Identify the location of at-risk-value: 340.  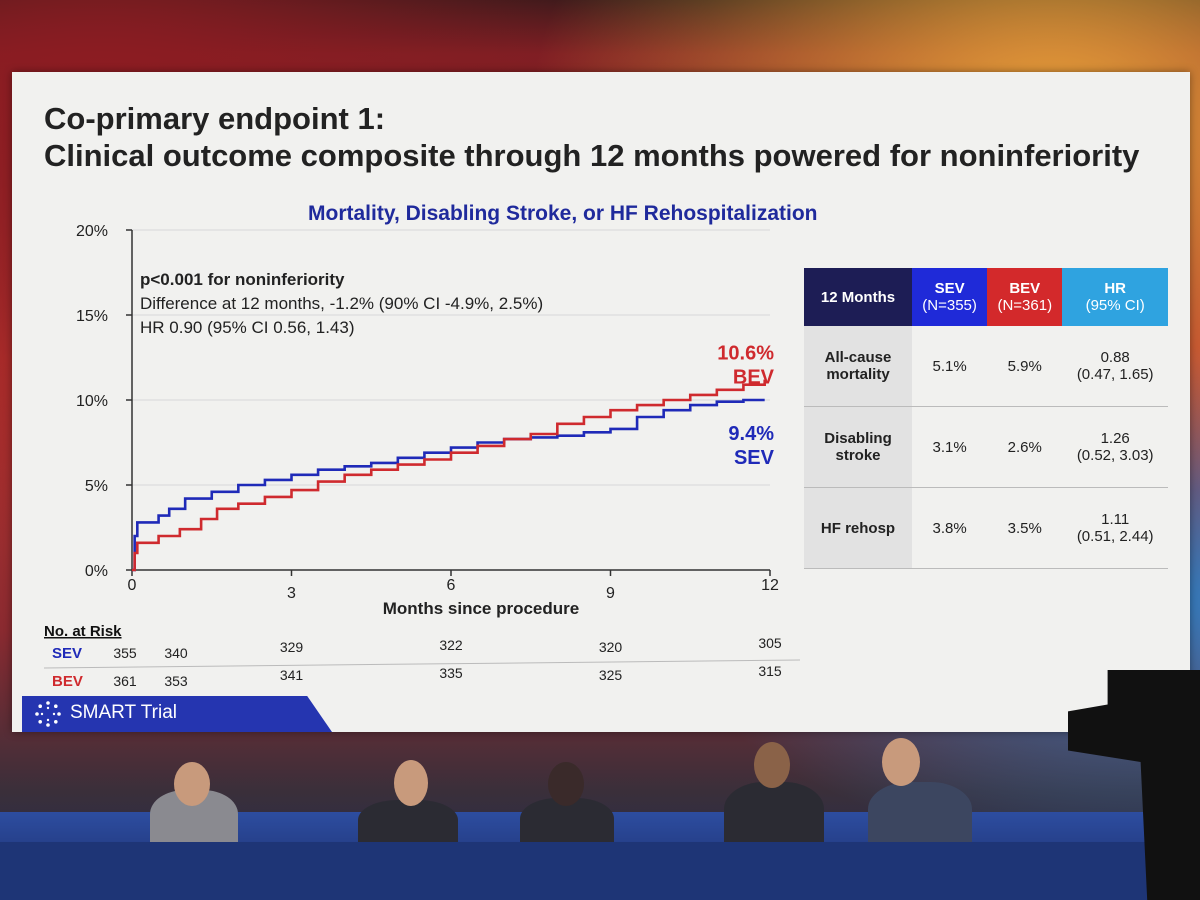
(176, 653).